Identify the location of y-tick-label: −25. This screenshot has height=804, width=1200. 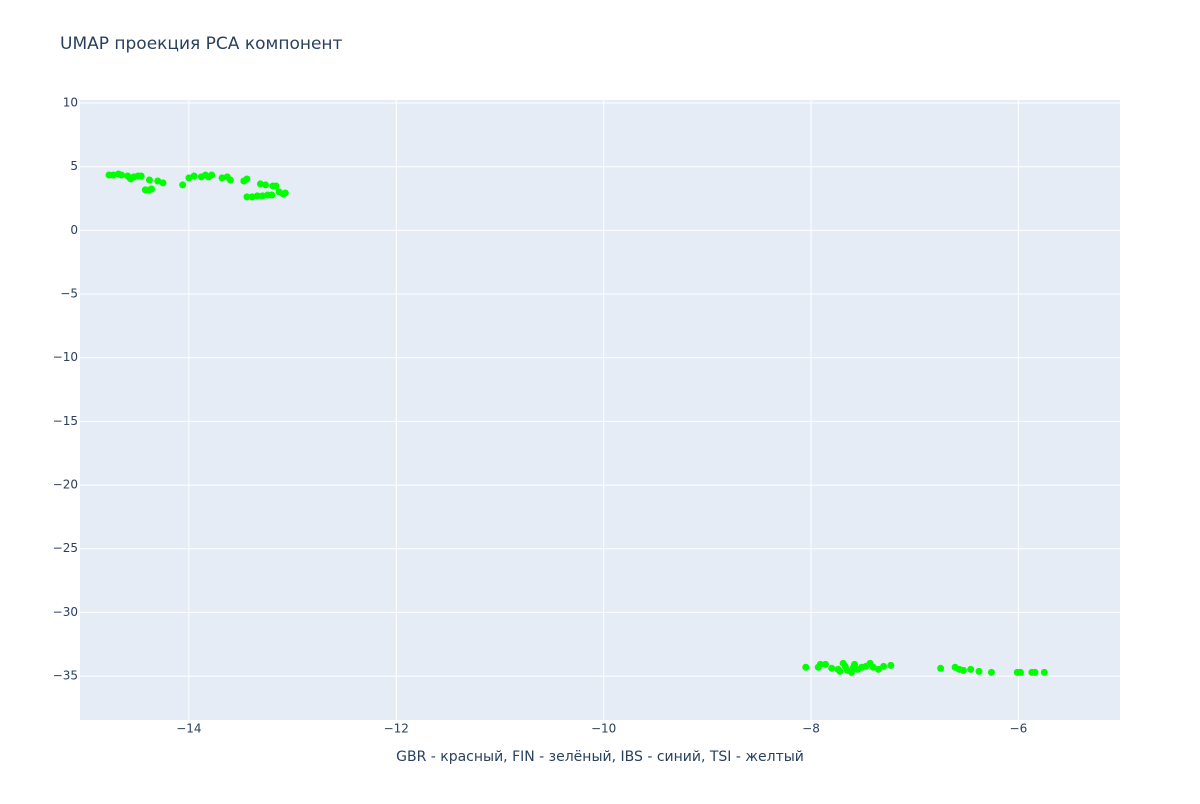
(65, 548).